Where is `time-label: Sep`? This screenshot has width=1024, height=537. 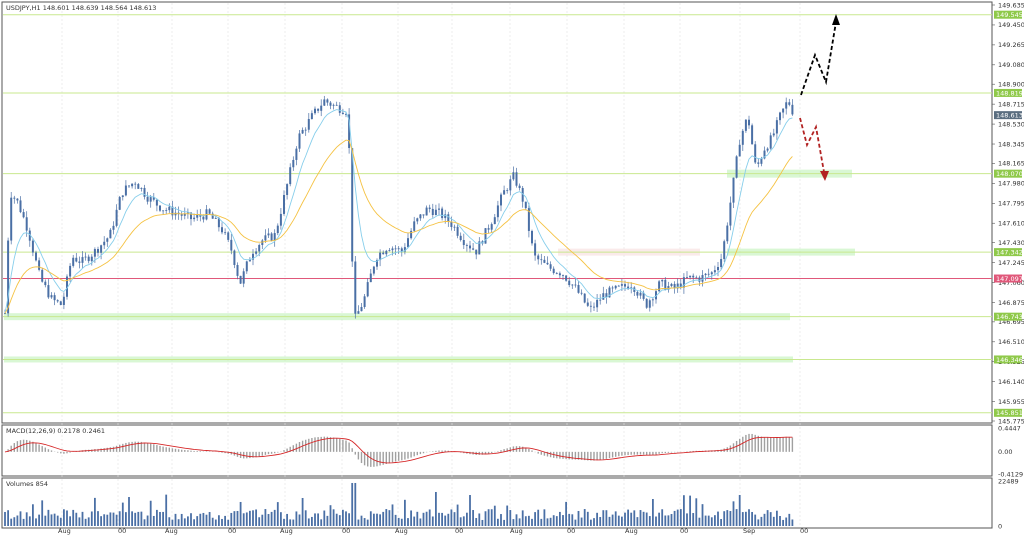 time-label: Sep is located at coordinates (749, 531).